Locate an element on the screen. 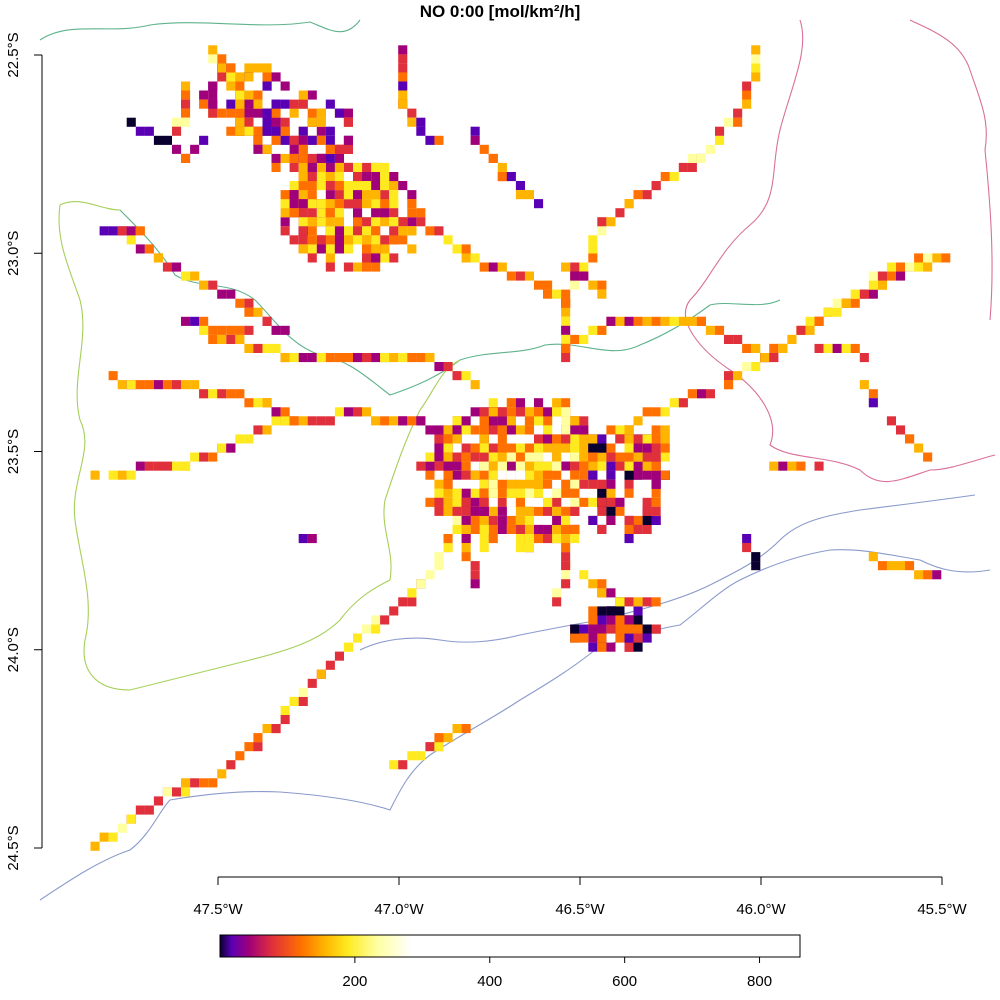  color-legend: 200 400 600 800 is located at coordinates (510, 962).